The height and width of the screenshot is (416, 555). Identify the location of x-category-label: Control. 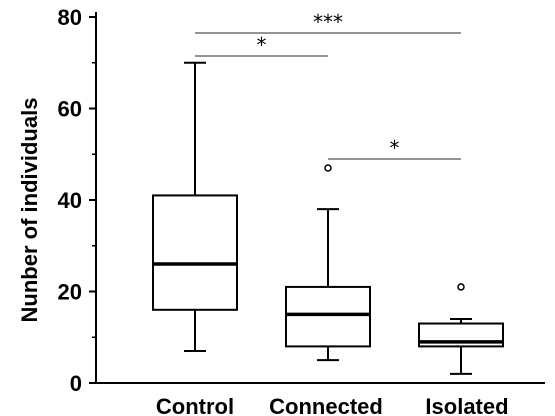
(195, 405).